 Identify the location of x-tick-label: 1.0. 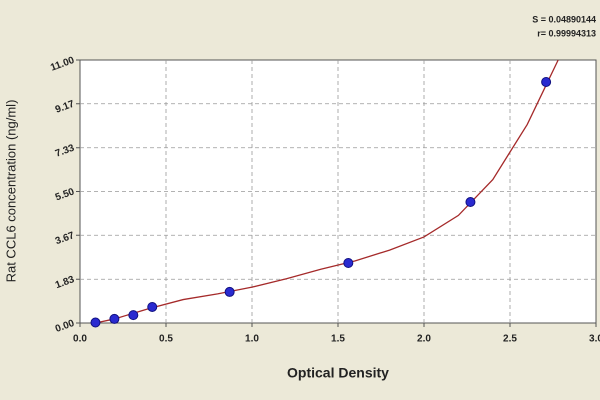
(252, 339).